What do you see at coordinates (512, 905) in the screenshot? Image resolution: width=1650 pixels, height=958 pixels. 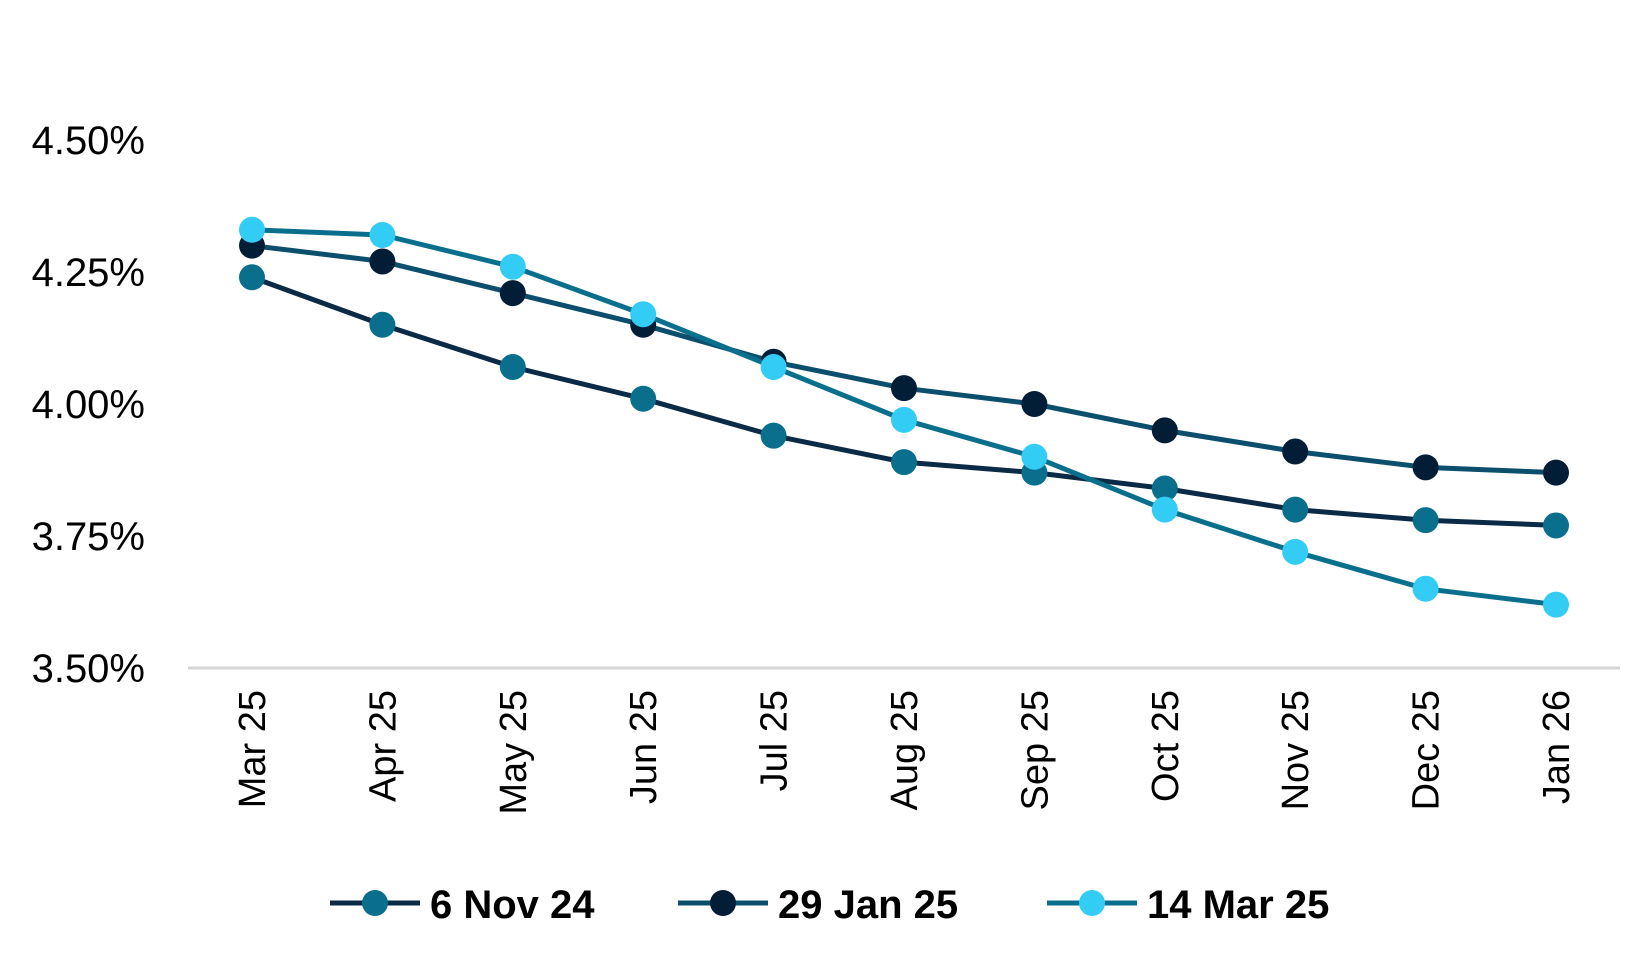 I see `legend-label: 6 Nov 24` at bounding box center [512, 905].